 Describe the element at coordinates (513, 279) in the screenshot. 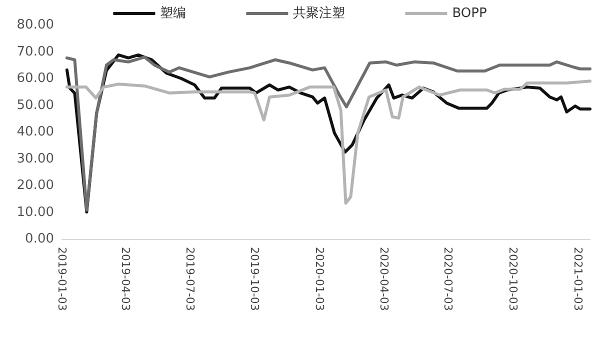

I see `x-tick-label: 2020-10-03` at that location.